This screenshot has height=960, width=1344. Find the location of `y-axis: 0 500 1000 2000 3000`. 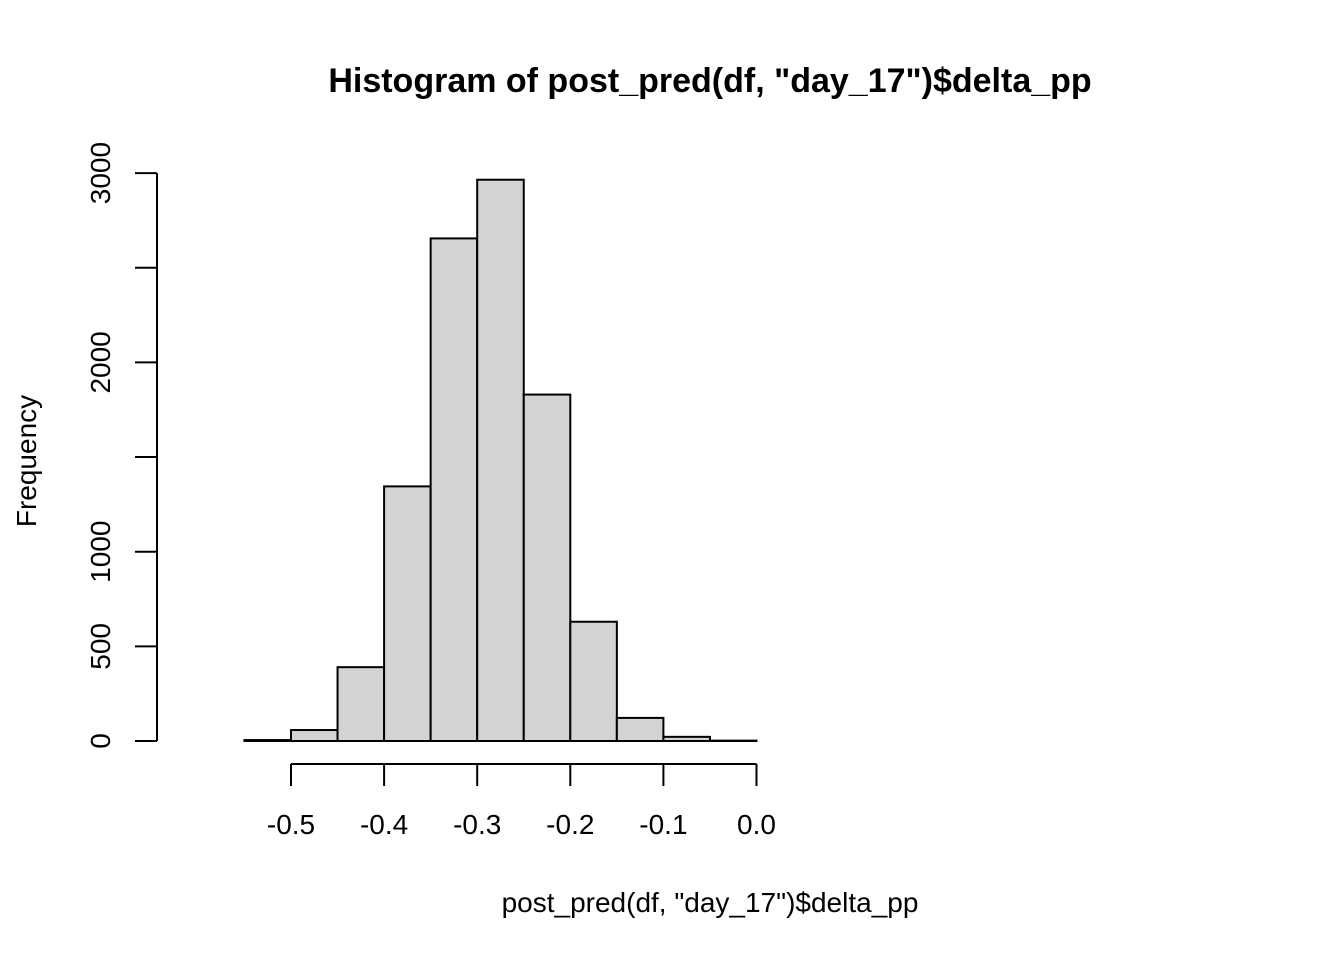

y-axis: 0 500 1000 2000 3000 is located at coordinates (121, 445).